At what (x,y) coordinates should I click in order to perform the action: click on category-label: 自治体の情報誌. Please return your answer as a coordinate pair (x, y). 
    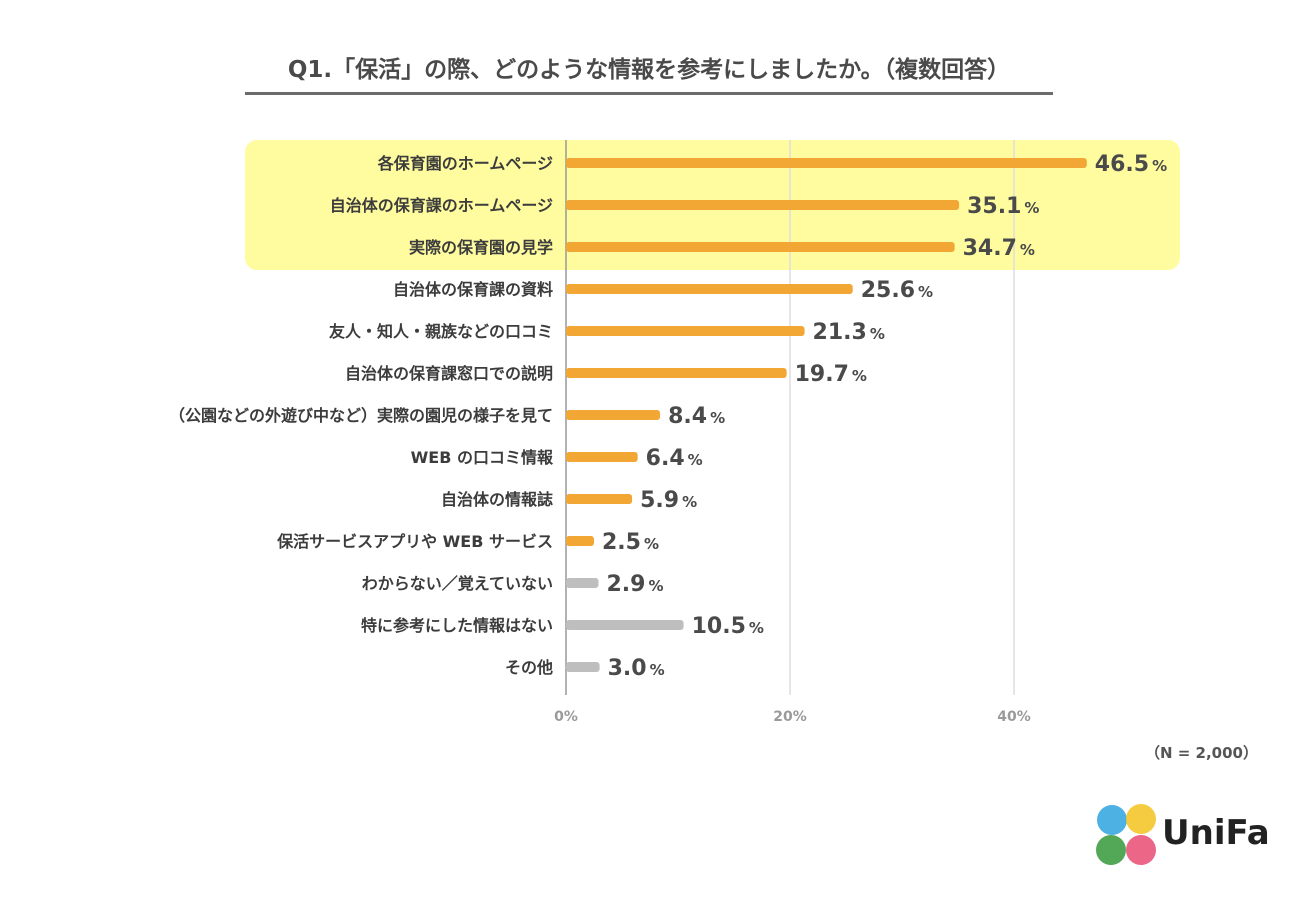
    Looking at the image, I should click on (497, 499).